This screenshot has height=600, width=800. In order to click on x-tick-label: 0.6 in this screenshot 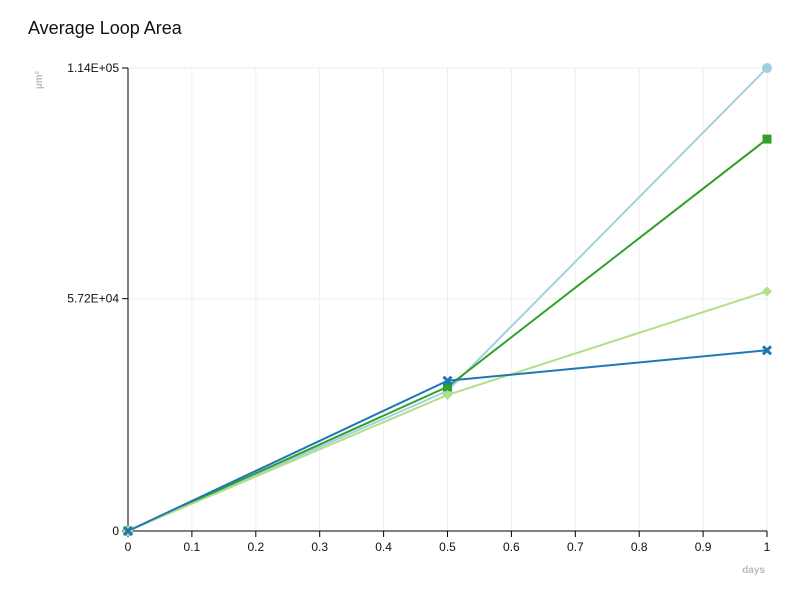, I will do `click(511, 547)`.